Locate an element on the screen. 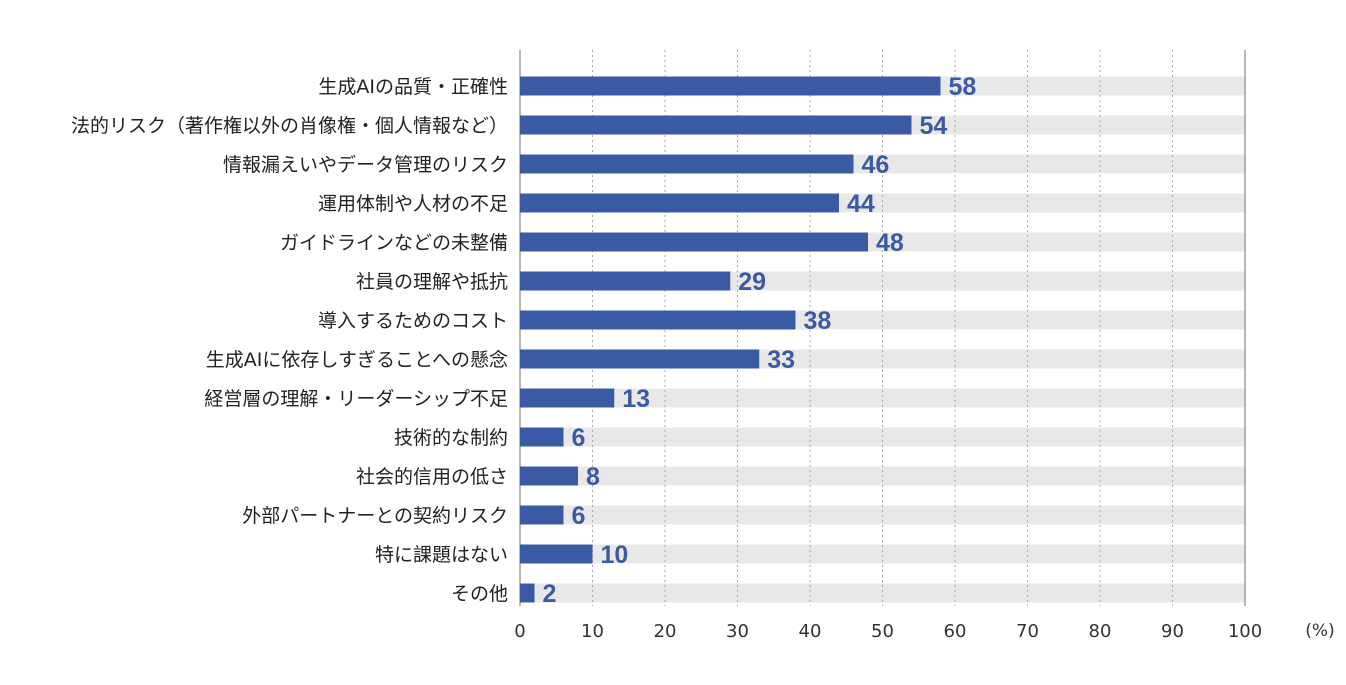 This screenshot has height=685, width=1346. x-tick-label: 0 is located at coordinates (519, 631).